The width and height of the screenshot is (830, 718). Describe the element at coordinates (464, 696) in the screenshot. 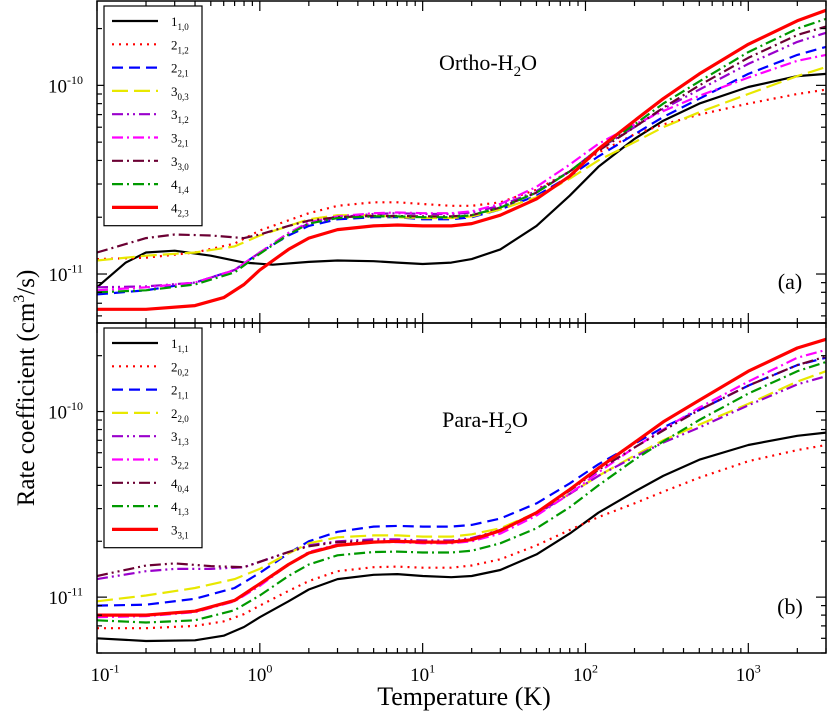

I see `x-axis-label: Temperature (K)` at that location.